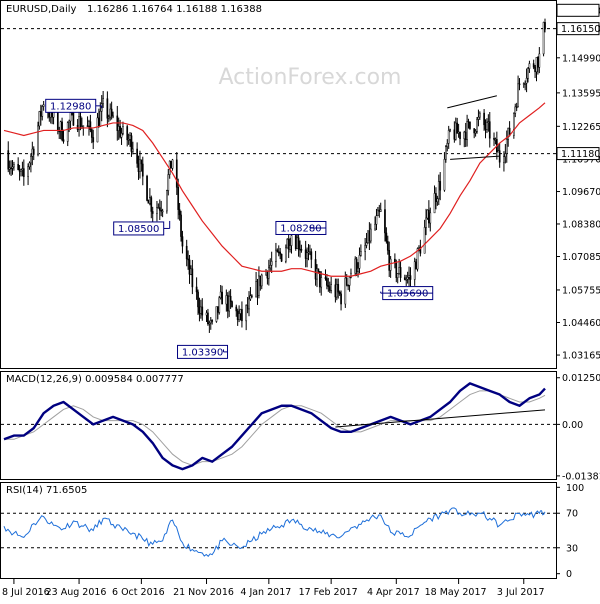  Describe the element at coordinates (95, 379) in the screenshot. I see `macd-title: MACD(12,26,9) 0.009584 0.007777` at that location.